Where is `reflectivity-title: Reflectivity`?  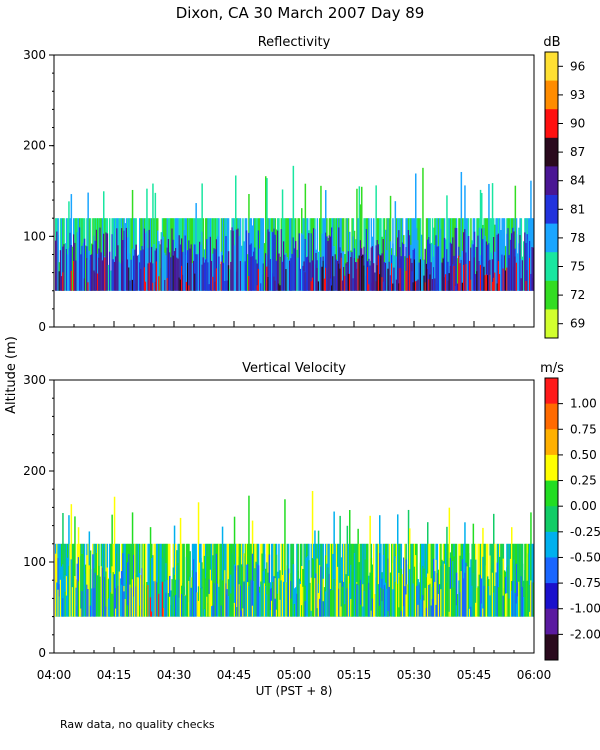 reflectivity-title: Reflectivity is located at coordinates (294, 42).